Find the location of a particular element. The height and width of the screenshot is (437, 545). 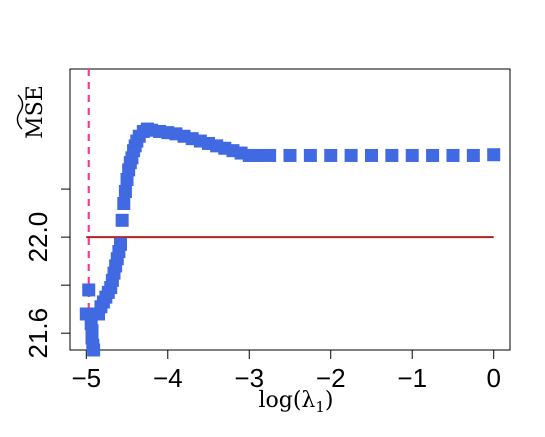

y-axis: 21.6 22.0 is located at coordinates (46, 273).